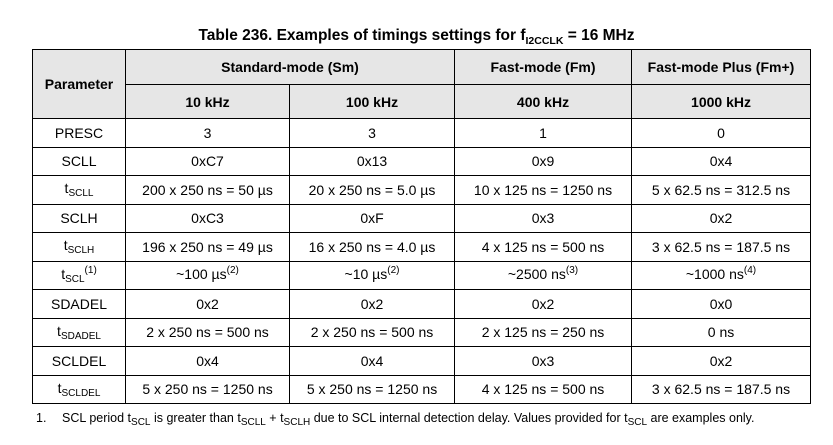  I want to click on value-text: 0x4, so click(207, 360).